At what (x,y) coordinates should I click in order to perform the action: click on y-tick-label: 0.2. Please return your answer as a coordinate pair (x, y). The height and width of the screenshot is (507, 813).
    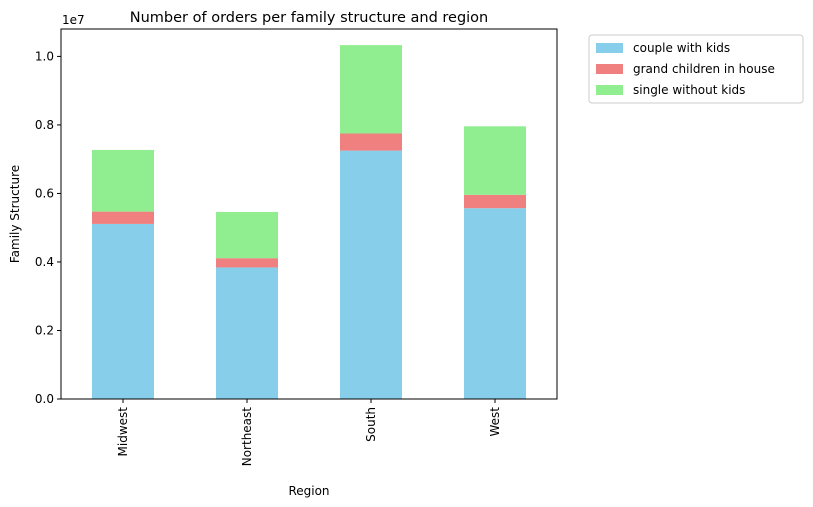
    Looking at the image, I should click on (44, 330).